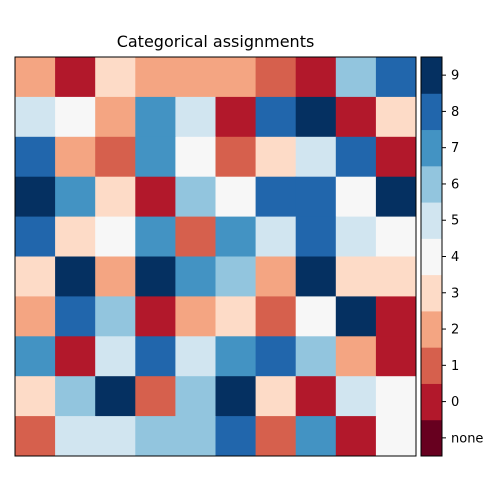 Image resolution: width=500 pixels, height=500 pixels. I want to click on colorbar-tick-label: 9, so click(455, 76).